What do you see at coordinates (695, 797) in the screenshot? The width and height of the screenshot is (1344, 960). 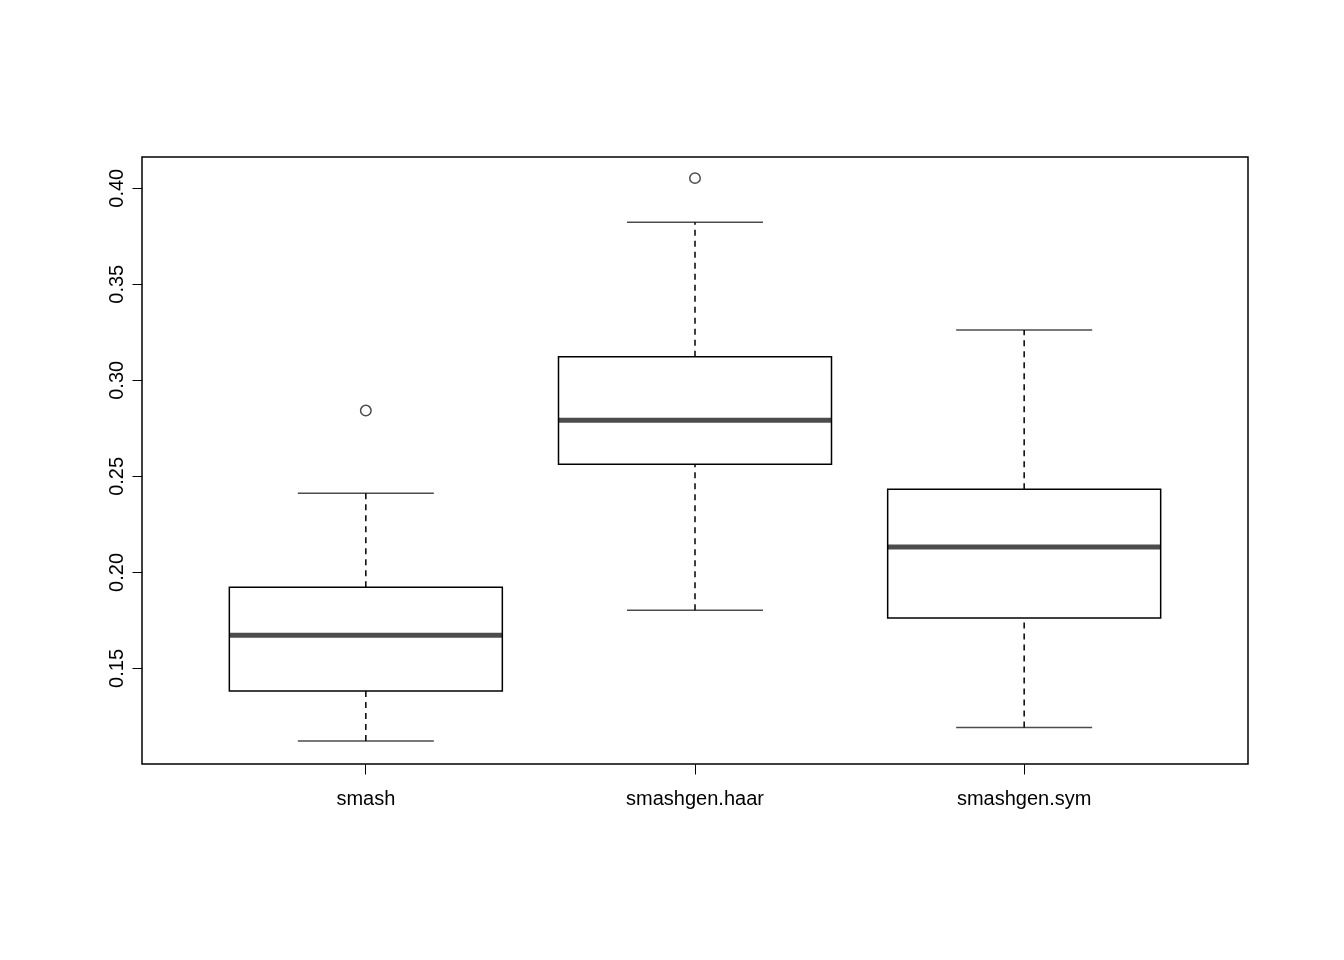 I see `x-tick-label: smashgen.haar` at bounding box center [695, 797].